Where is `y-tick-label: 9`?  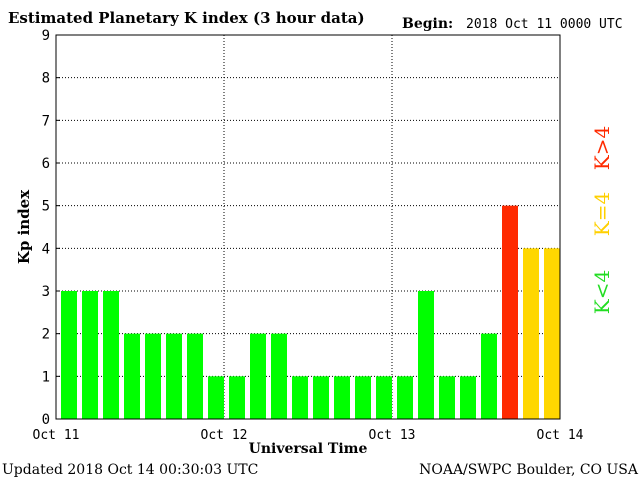
y-tick-label: 9 is located at coordinates (46, 36).